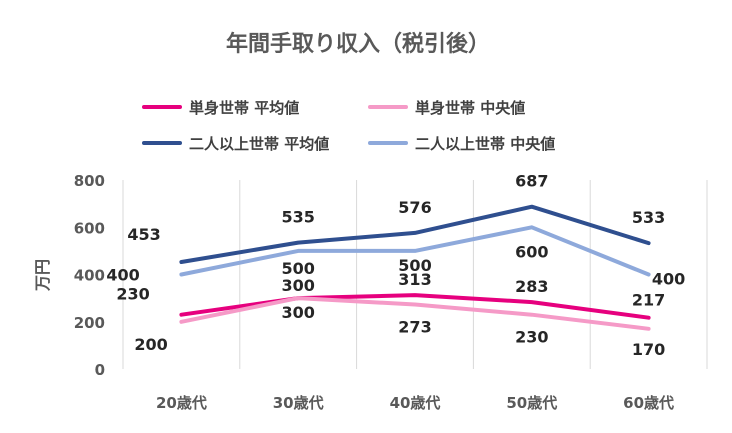 This screenshot has height=433, width=732. I want to click on x-axis: 20歳代 30歳代 40歳代 50歳代 60歳代, so click(415, 403).